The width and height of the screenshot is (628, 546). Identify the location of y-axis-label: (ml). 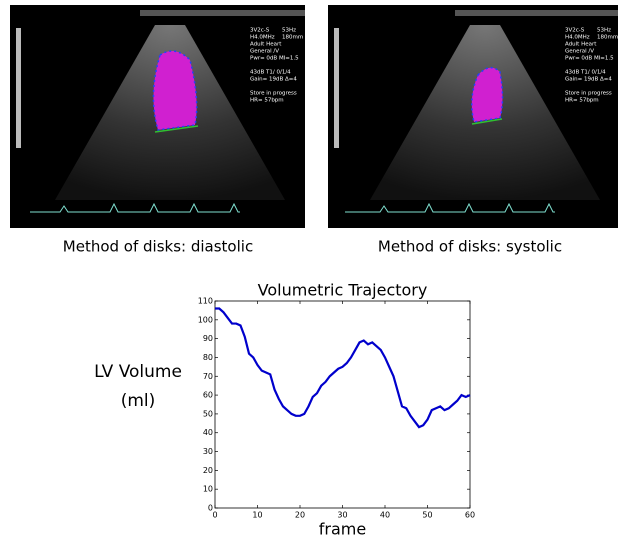
(138, 401).